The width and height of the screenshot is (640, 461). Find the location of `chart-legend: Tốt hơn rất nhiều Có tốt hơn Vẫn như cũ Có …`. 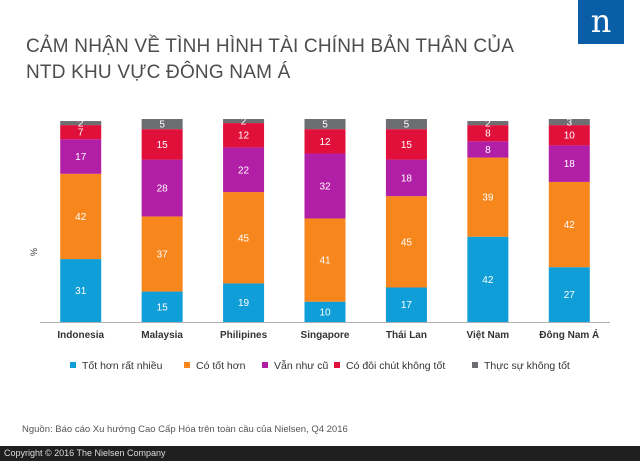

chart-legend: Tốt hơn rất nhiều Có tốt hơn Vẫn như cũ Có … is located at coordinates (350, 366).